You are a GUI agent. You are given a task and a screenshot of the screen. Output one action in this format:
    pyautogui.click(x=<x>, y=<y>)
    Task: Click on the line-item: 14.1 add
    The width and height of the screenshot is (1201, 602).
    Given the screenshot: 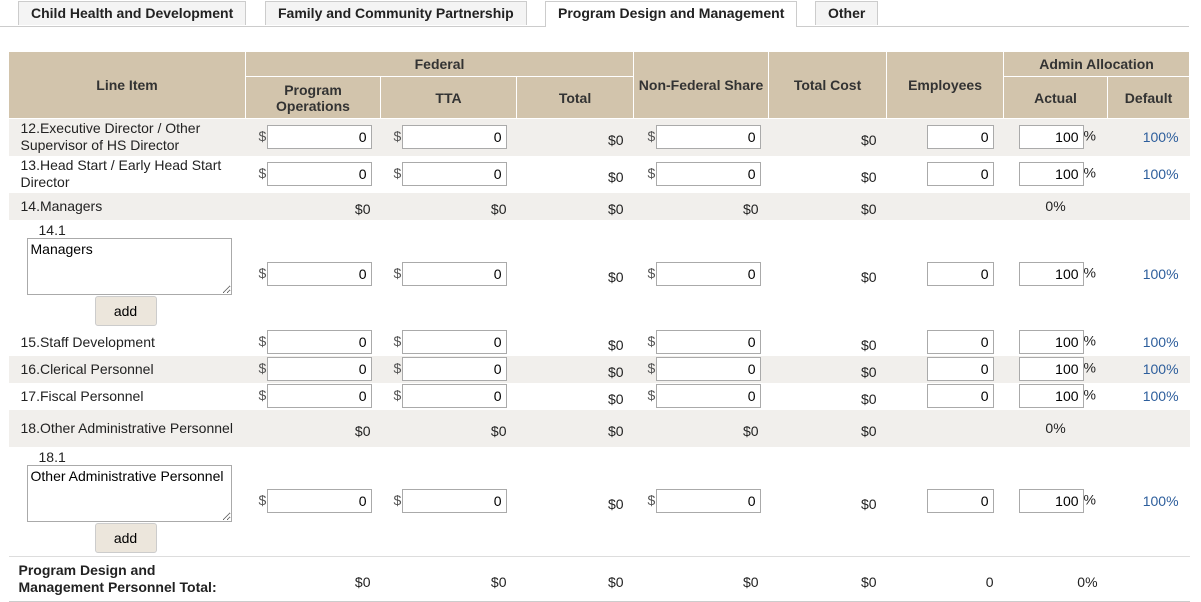 What is the action you would take?
    pyautogui.click(x=127, y=274)
    